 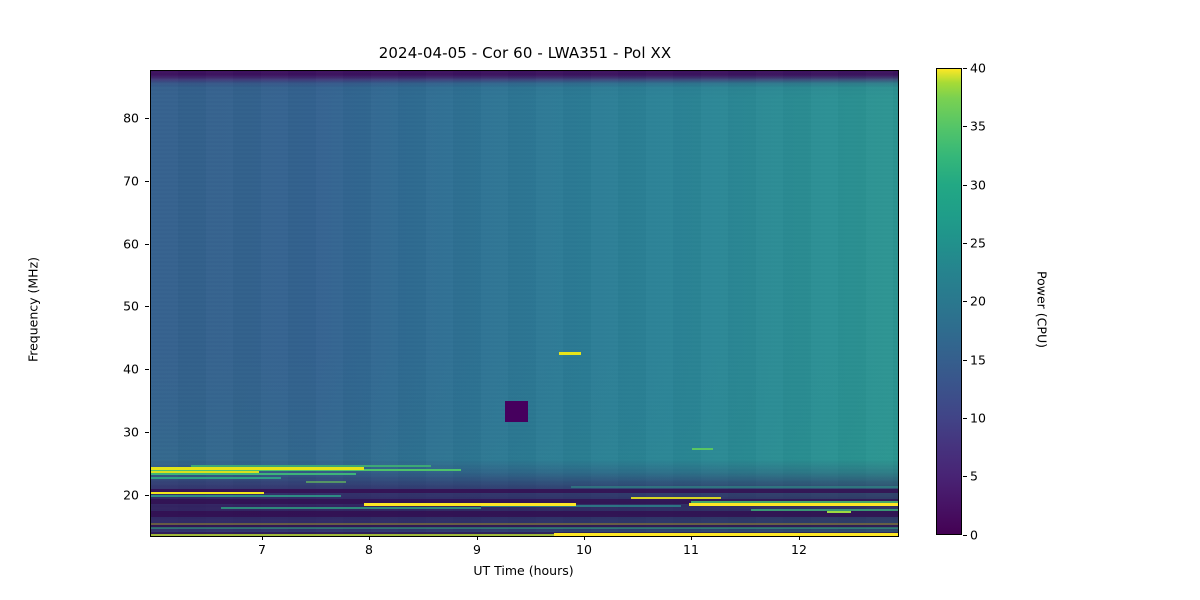 I want to click on colorbar-label-20: 20, so click(x=978, y=301).